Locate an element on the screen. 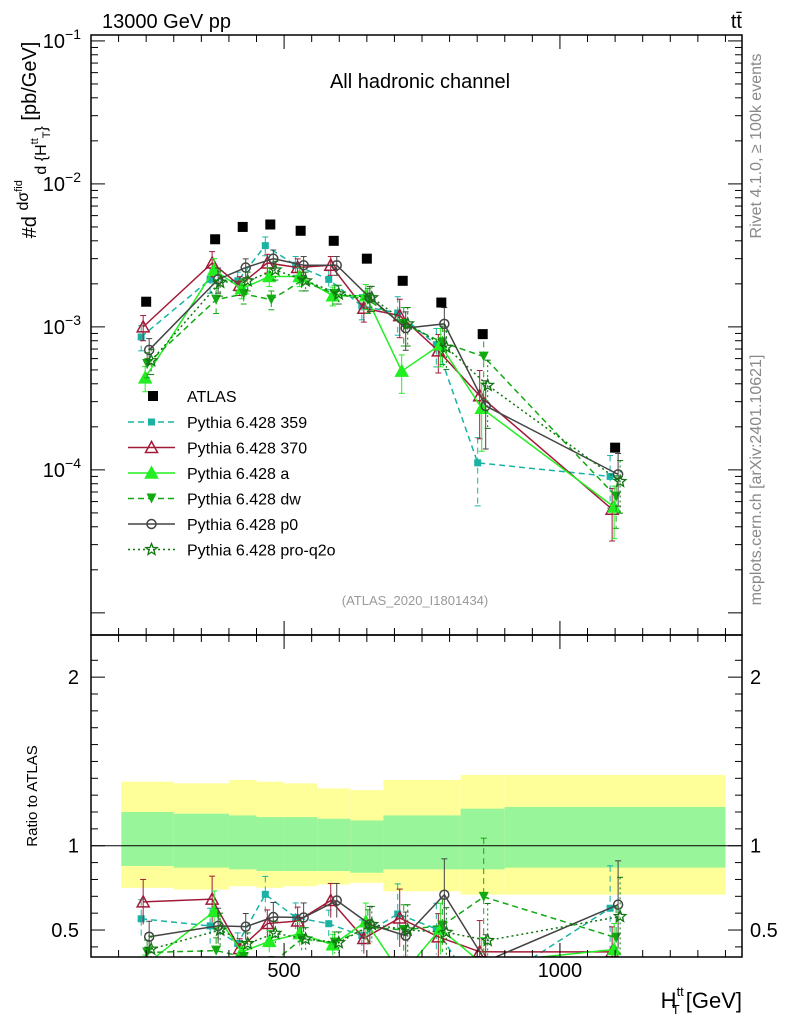  x-label-sub: T is located at coordinates (676, 1009).